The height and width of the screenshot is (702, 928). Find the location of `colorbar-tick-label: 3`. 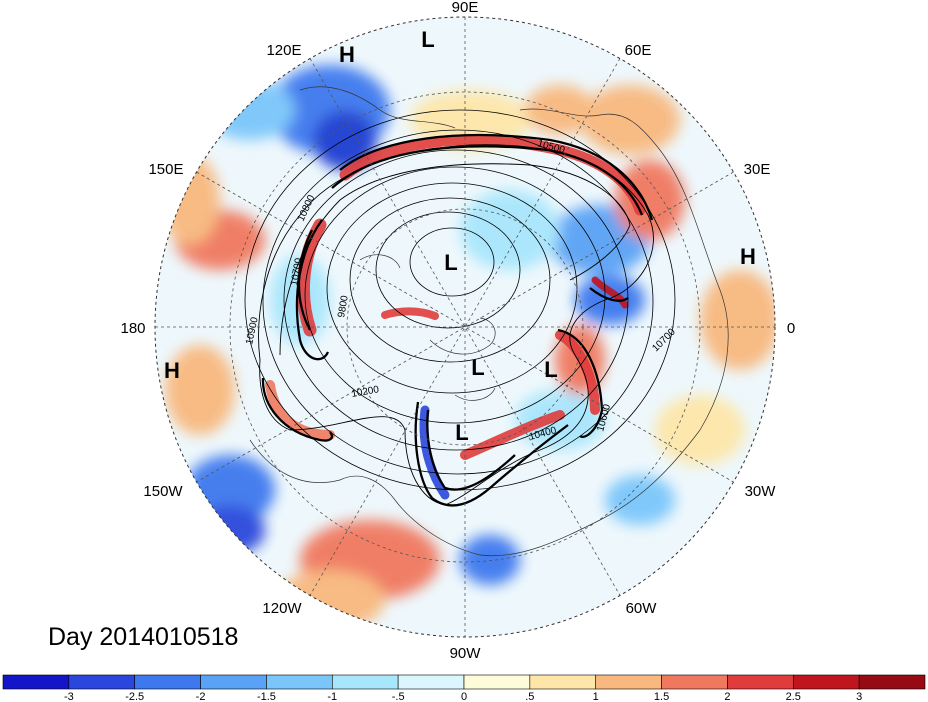

colorbar-tick-label: 3 is located at coordinates (859, 696).